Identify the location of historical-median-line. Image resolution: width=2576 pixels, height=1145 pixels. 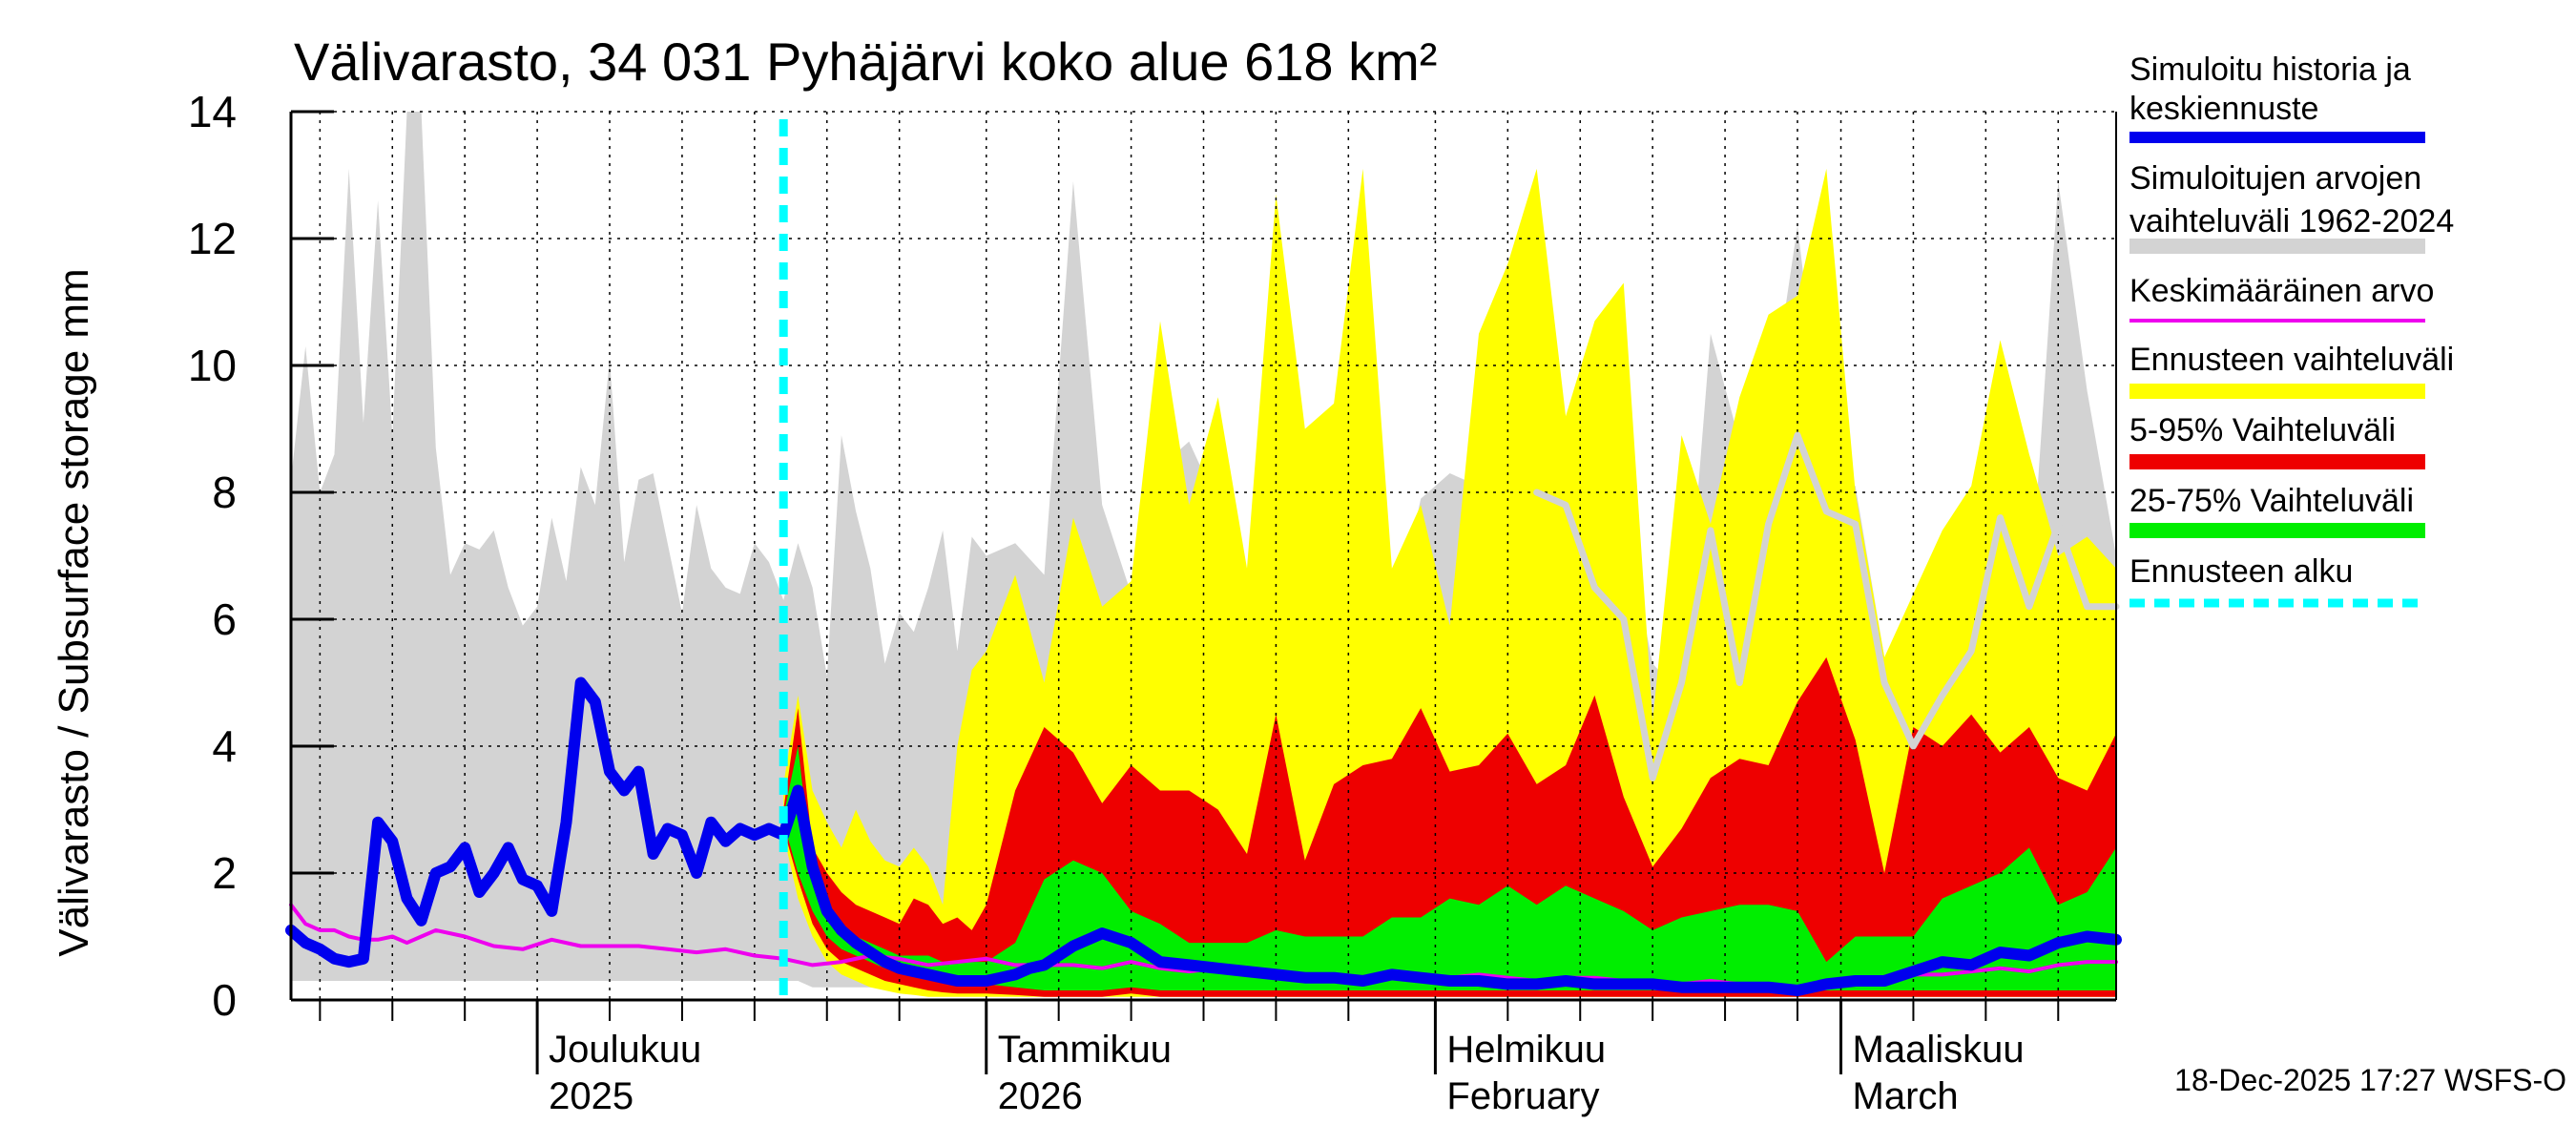
(1826, 606).